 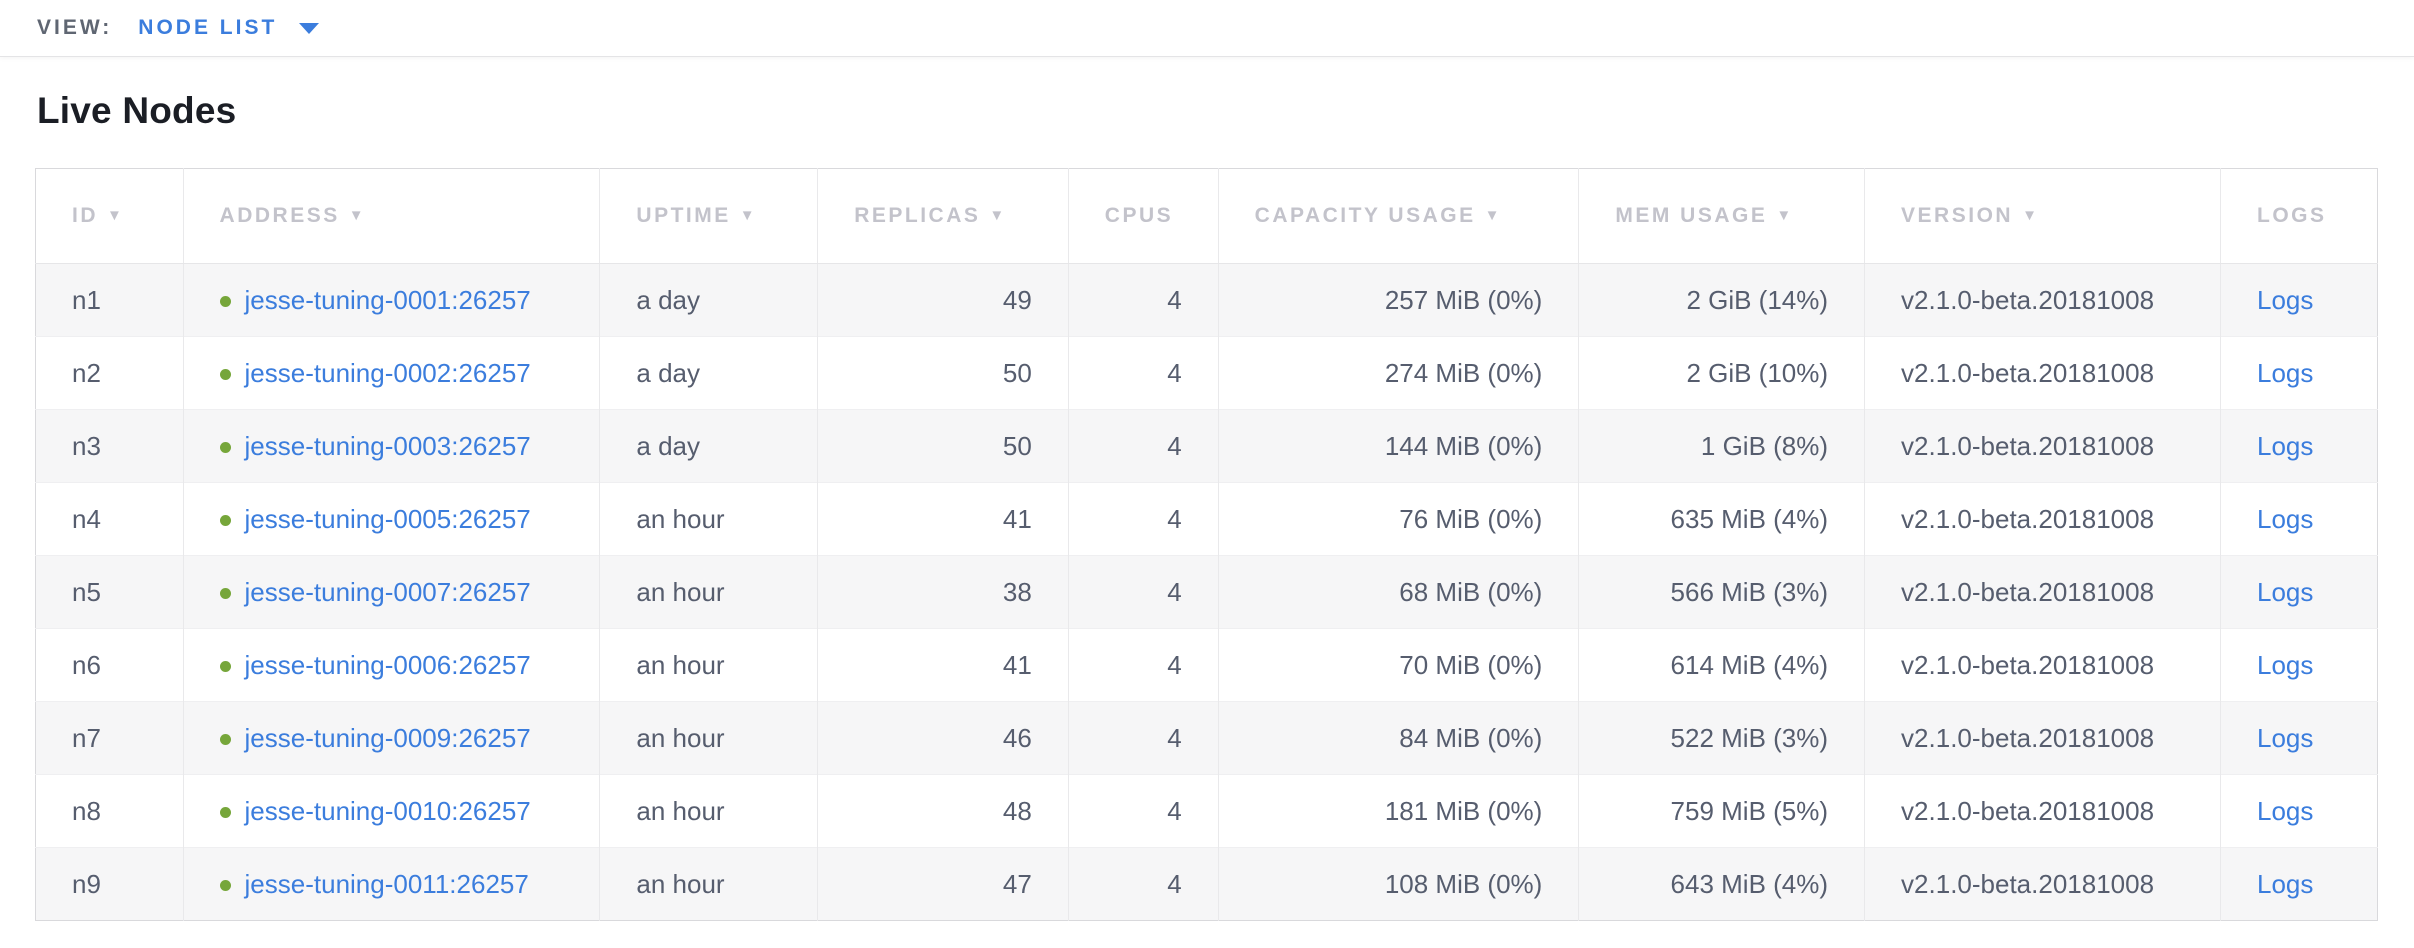 I want to click on node-address-link: jesse-tuning-0010:26257, so click(x=387, y=810).